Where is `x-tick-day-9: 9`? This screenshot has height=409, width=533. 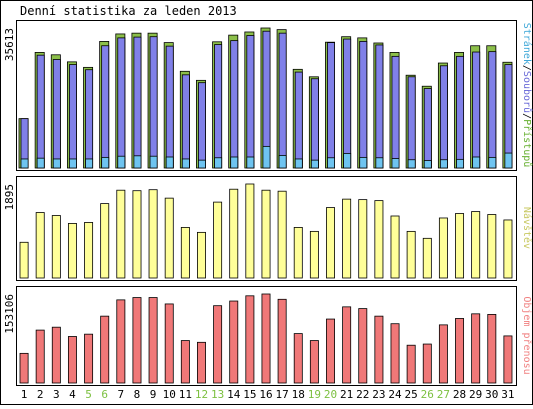
x-tick-day-9: 9 is located at coordinates (153, 394).